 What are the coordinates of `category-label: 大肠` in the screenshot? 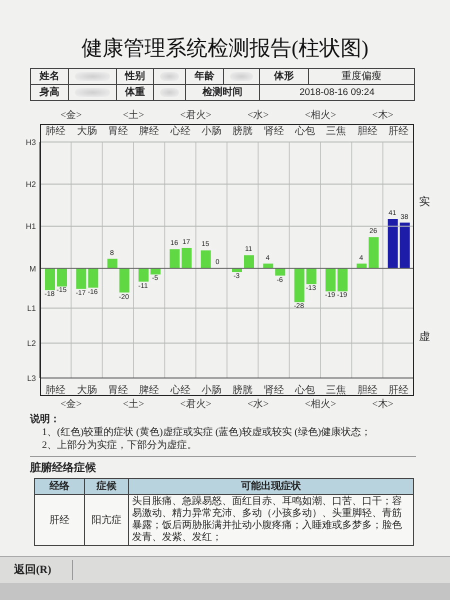 It's located at (86, 390).